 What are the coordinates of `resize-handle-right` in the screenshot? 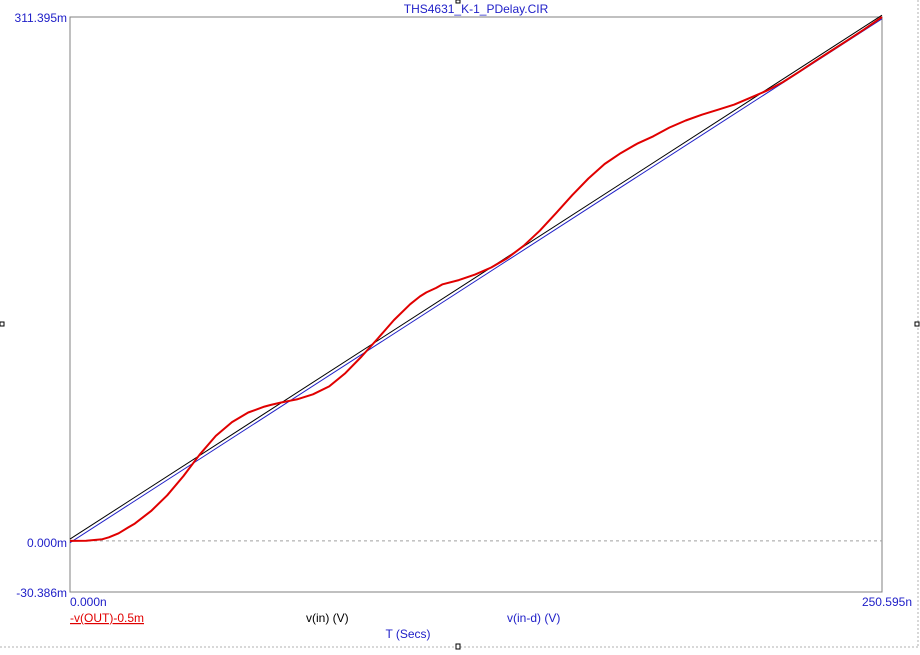 It's located at (917, 324).